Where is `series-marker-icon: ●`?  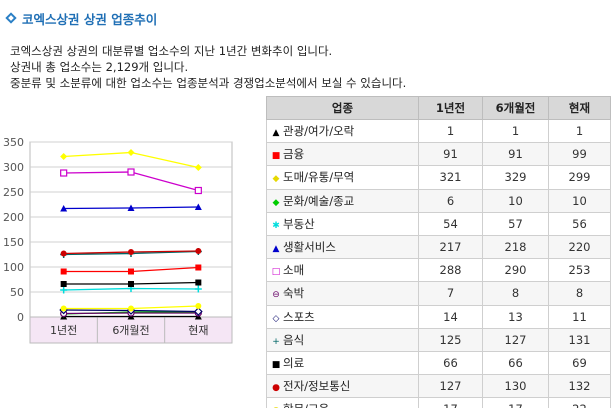 series-marker-icon: ● is located at coordinates (276, 388).